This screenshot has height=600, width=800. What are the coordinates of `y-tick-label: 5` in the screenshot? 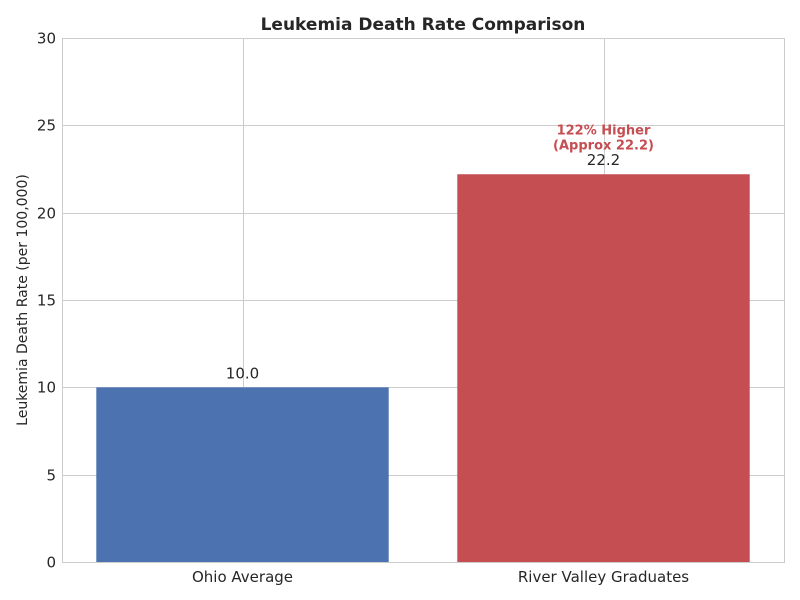 It's located at (51, 476).